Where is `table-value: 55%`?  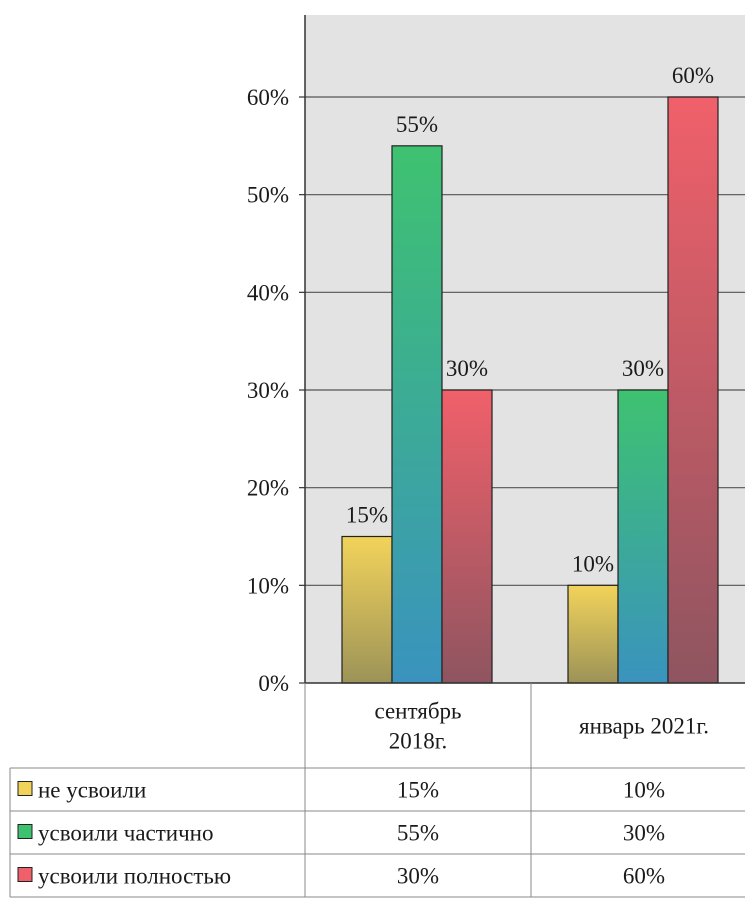 table-value: 55% is located at coordinates (418, 833).